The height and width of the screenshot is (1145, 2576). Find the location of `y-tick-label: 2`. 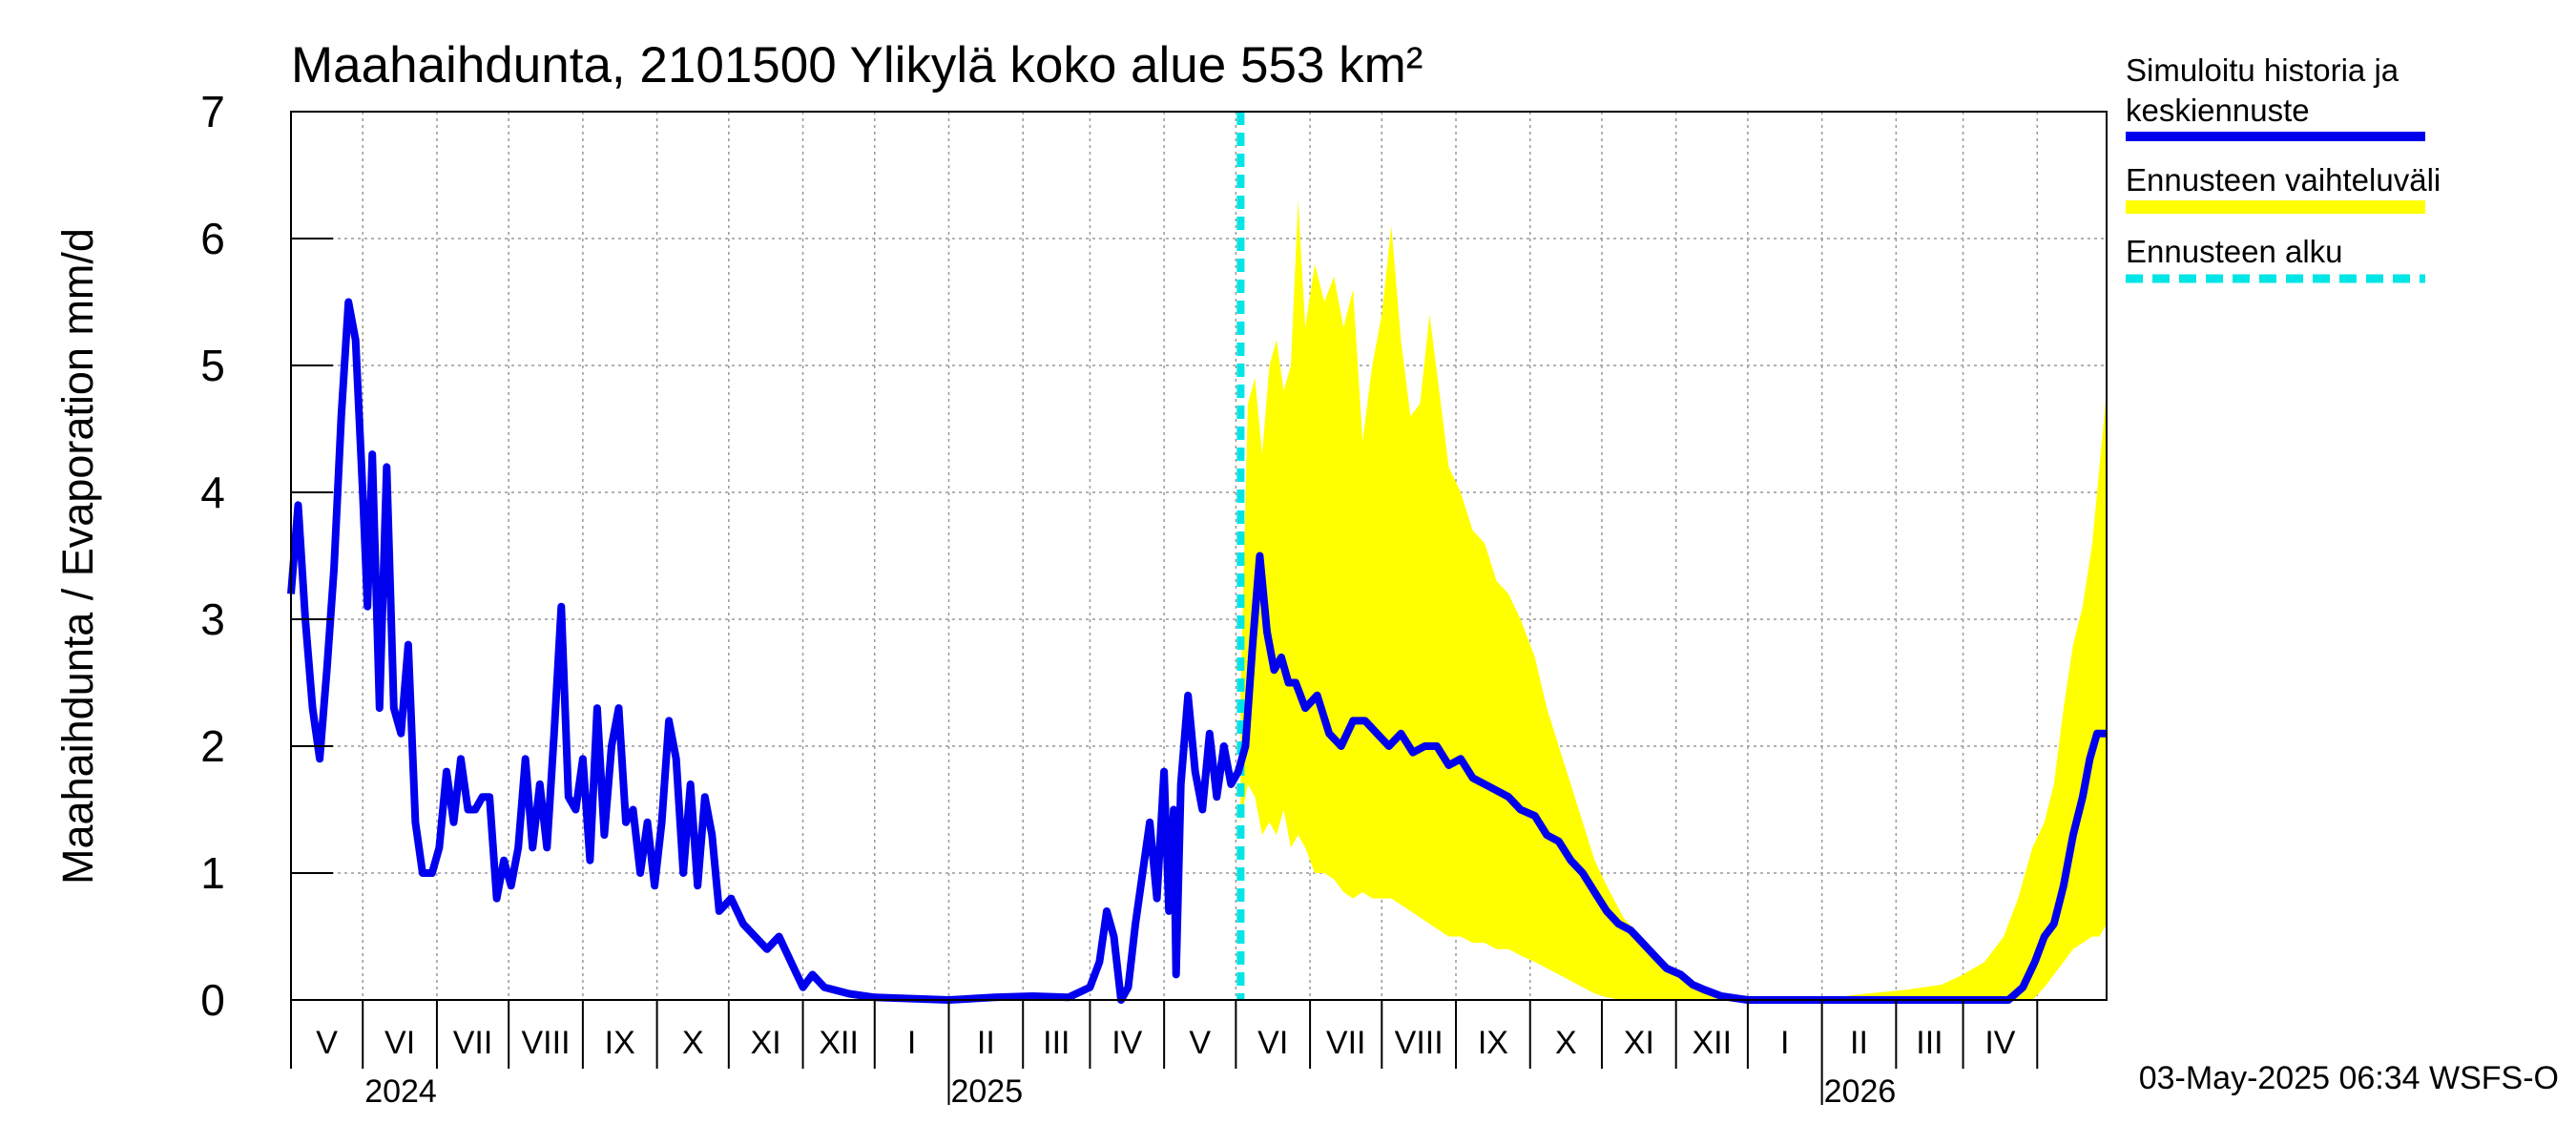

y-tick-label: 2 is located at coordinates (212, 746).